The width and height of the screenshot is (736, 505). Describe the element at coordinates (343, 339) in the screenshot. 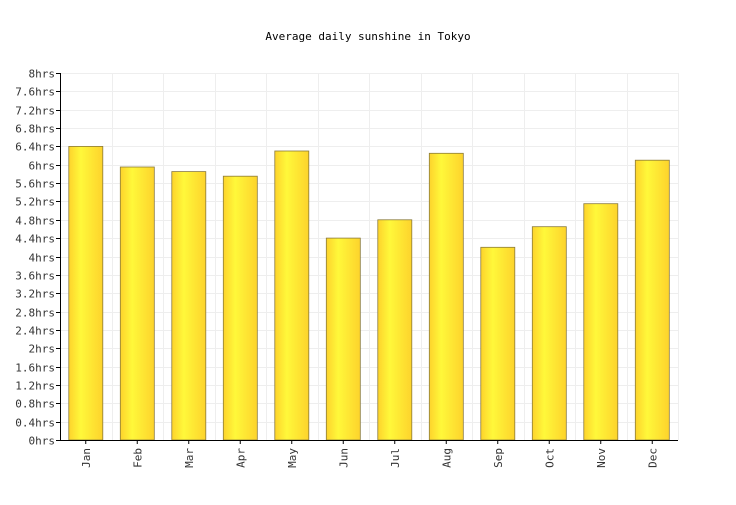

I see `bar-jun` at that location.